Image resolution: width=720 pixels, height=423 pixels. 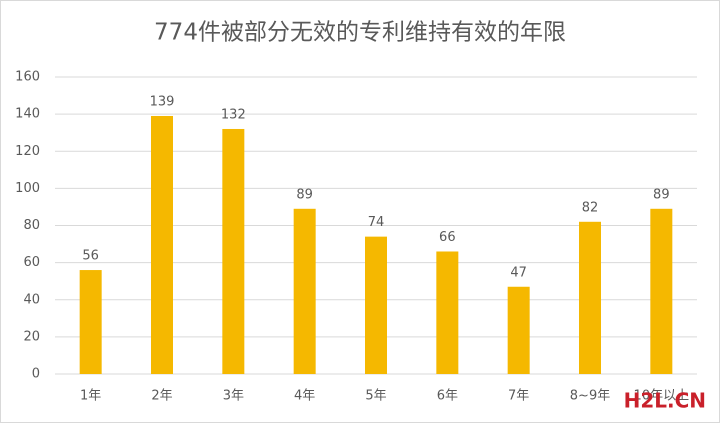 What do you see at coordinates (447, 396) in the screenshot?
I see `x-tick-label: 6年` at bounding box center [447, 396].